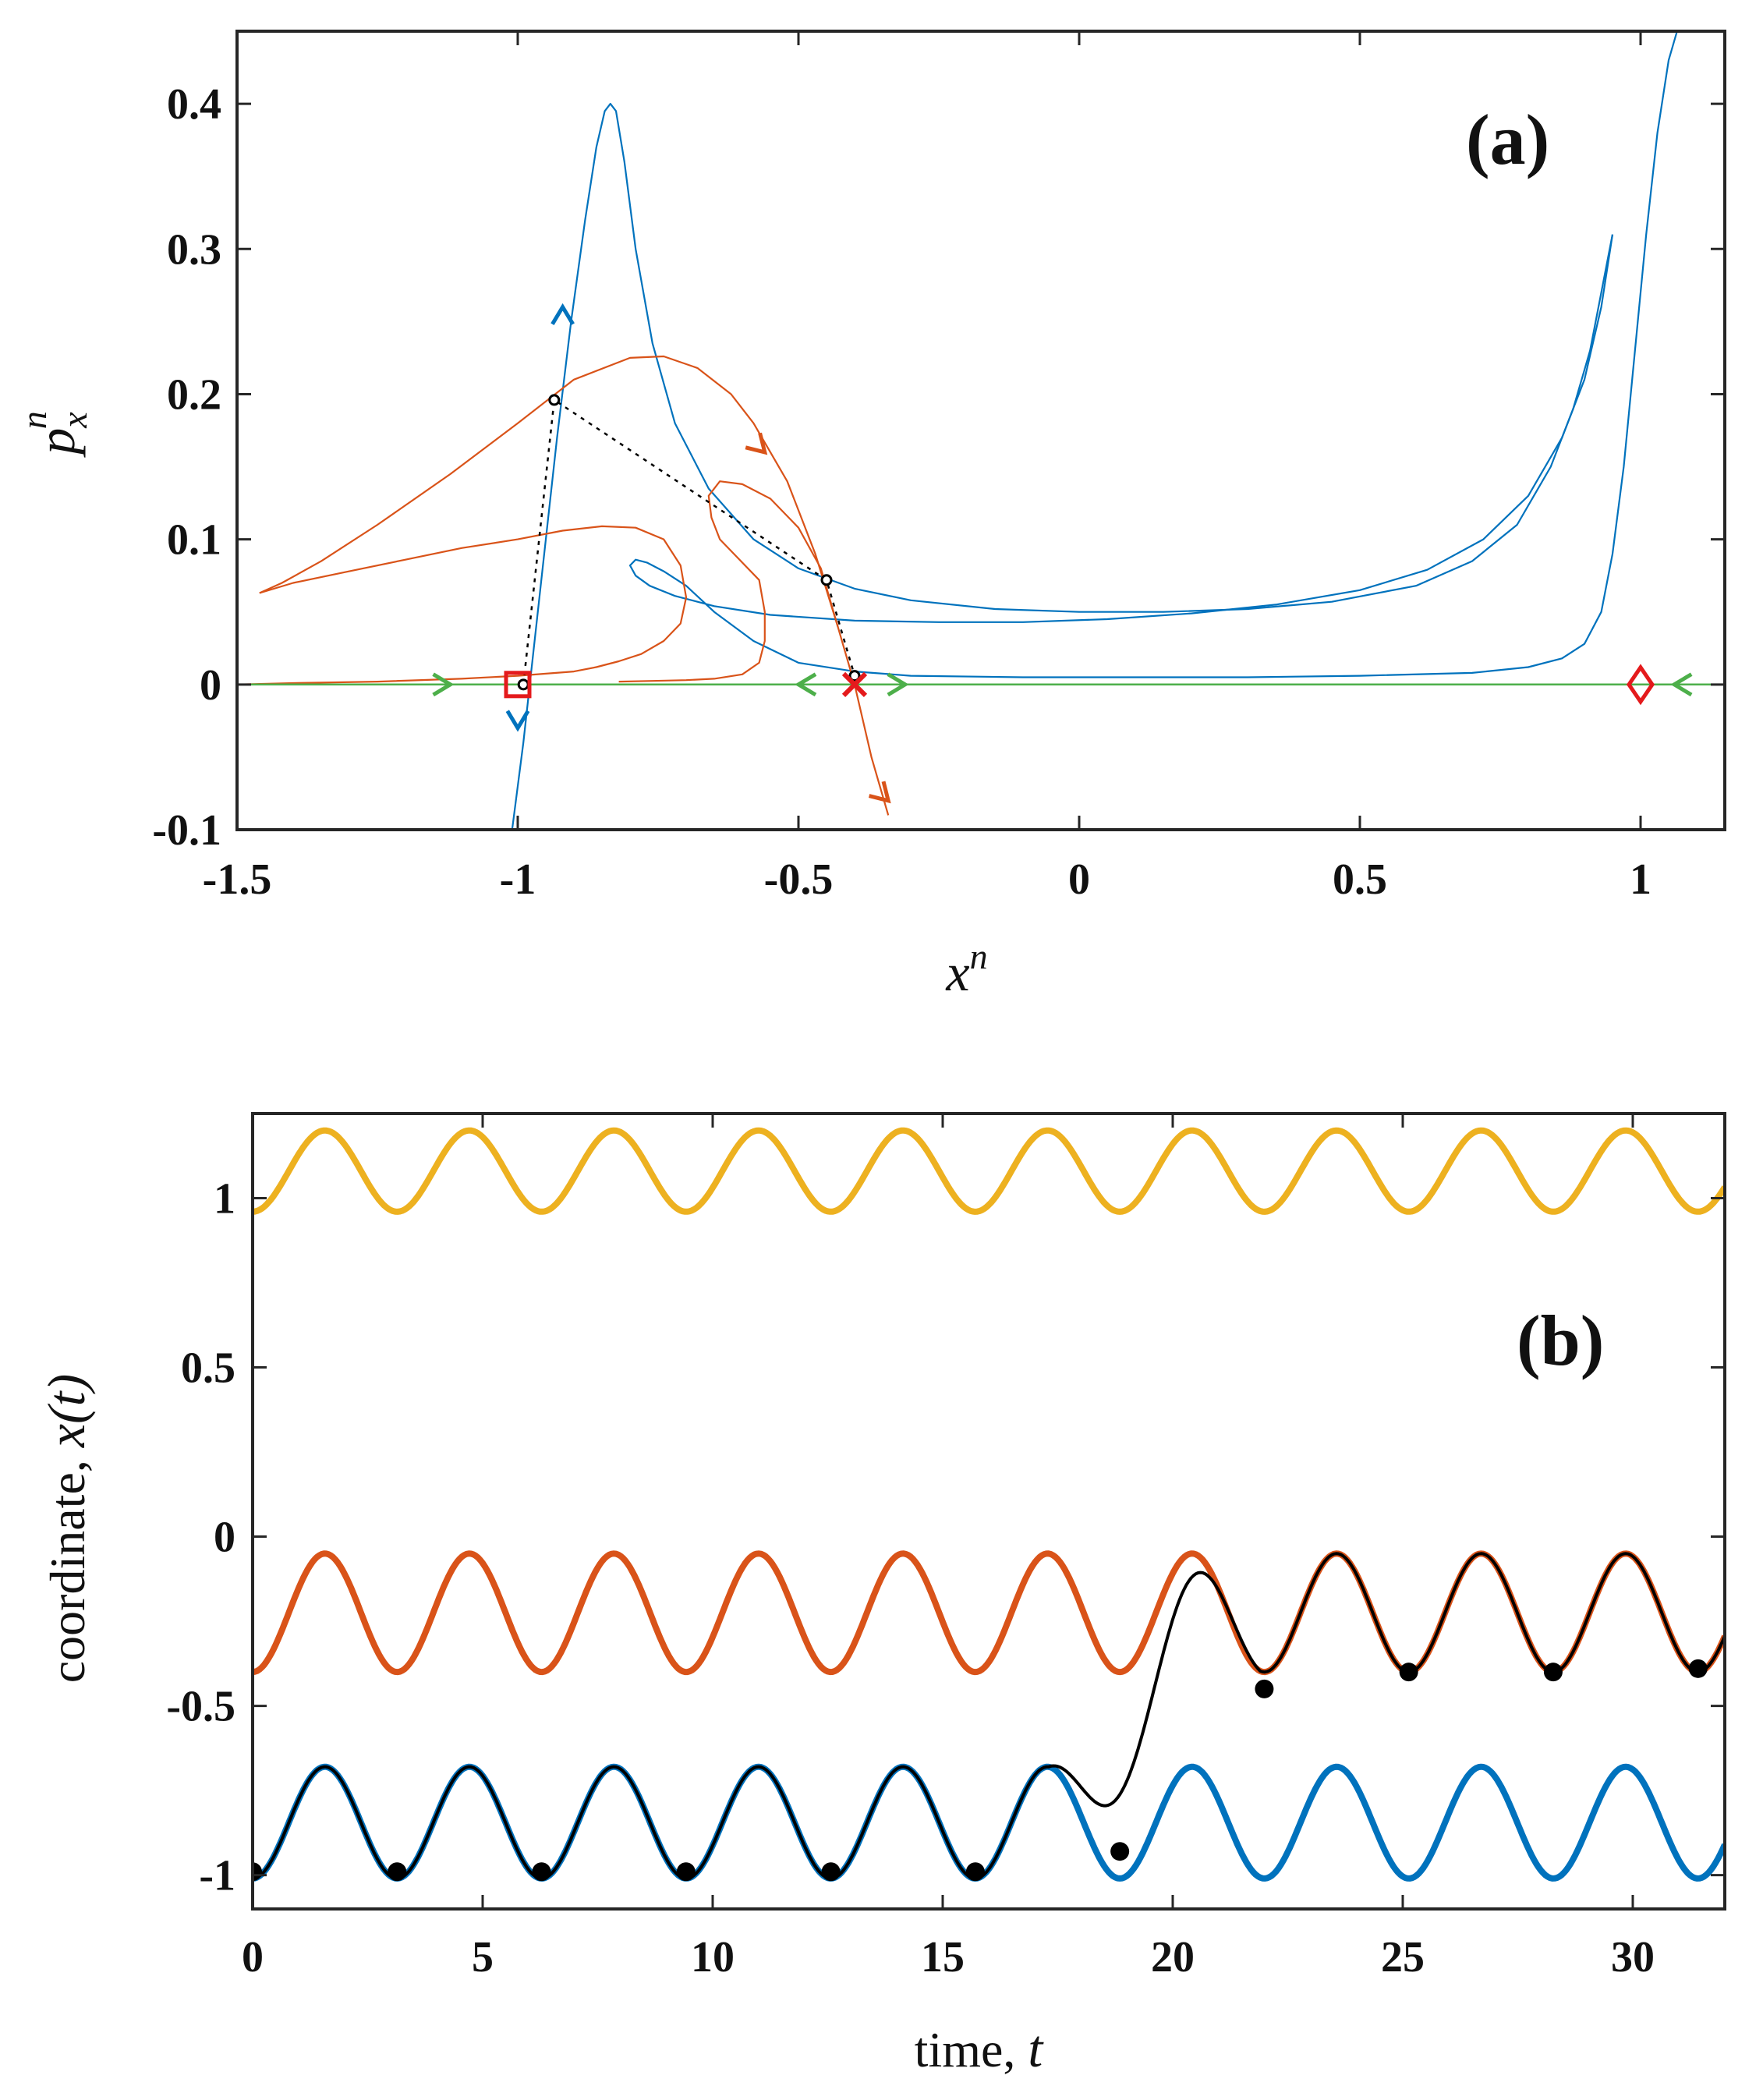  Describe the element at coordinates (194, 105) in the screenshot. I see `panel-a-ytick-label: 0.4` at that location.